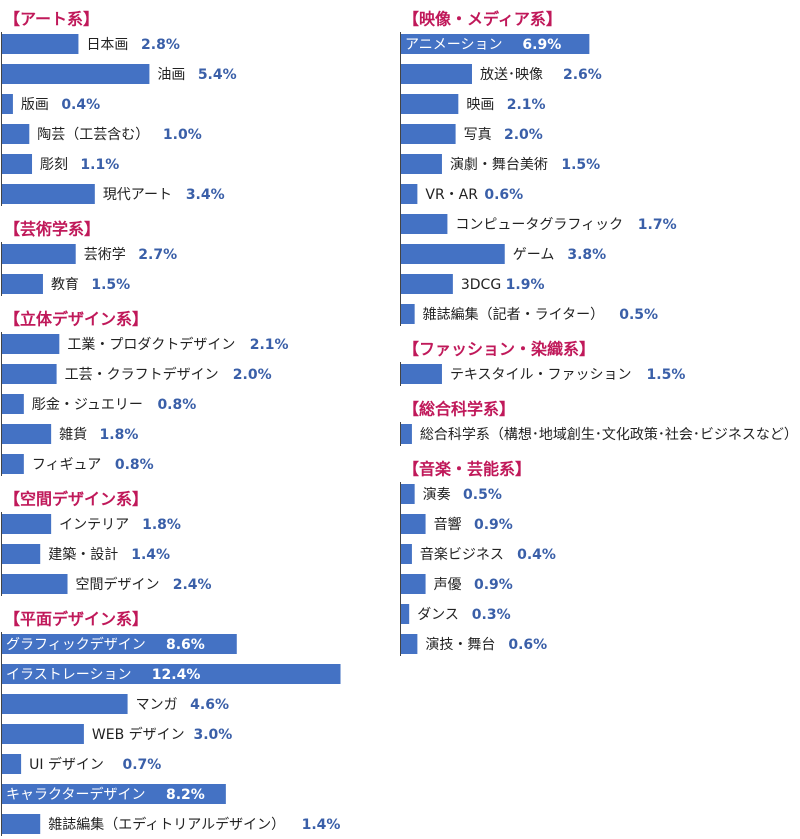 This screenshot has width=800, height=839. Describe the element at coordinates (51, 19) in the screenshot. I see `category-heading: 【アート系】` at that location.